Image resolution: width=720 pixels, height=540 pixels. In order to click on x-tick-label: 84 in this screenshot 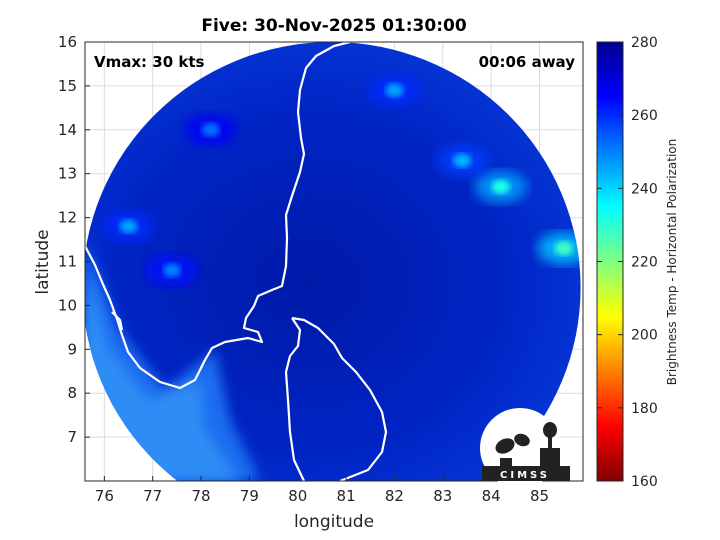, I will do `click(491, 496)`.